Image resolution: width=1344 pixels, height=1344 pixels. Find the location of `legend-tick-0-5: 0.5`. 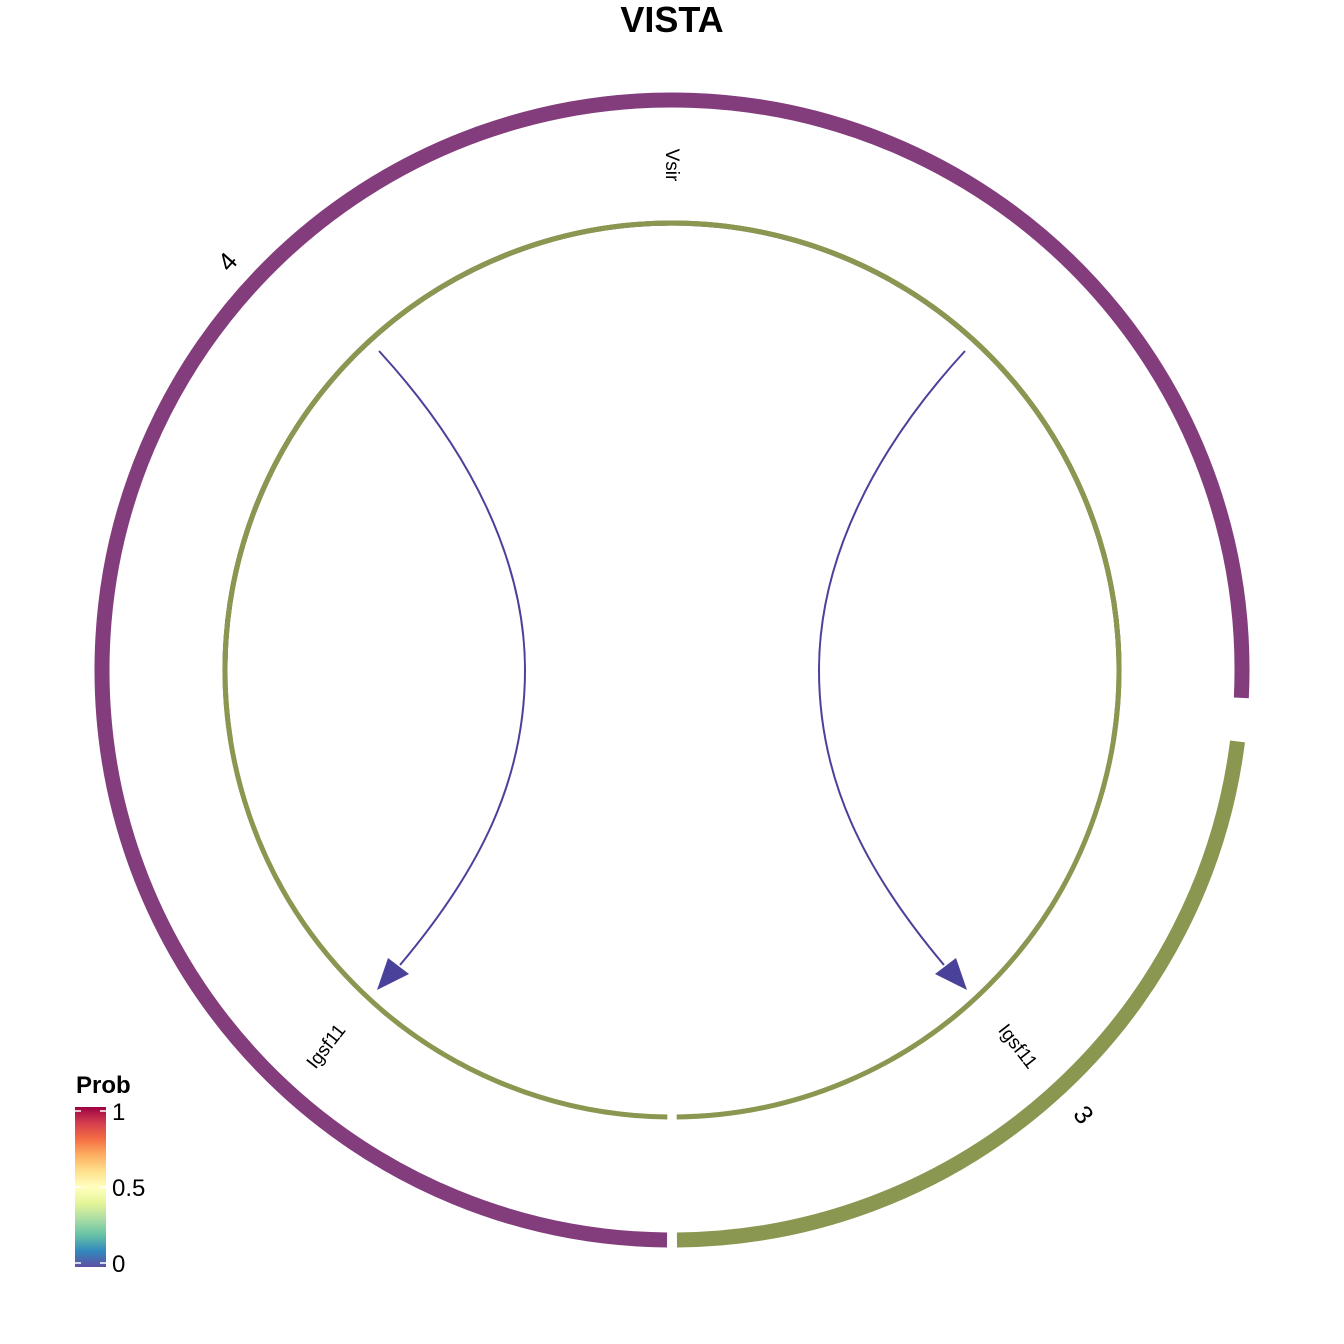

legend-tick-0-5: 0.5 is located at coordinates (128, 1188).